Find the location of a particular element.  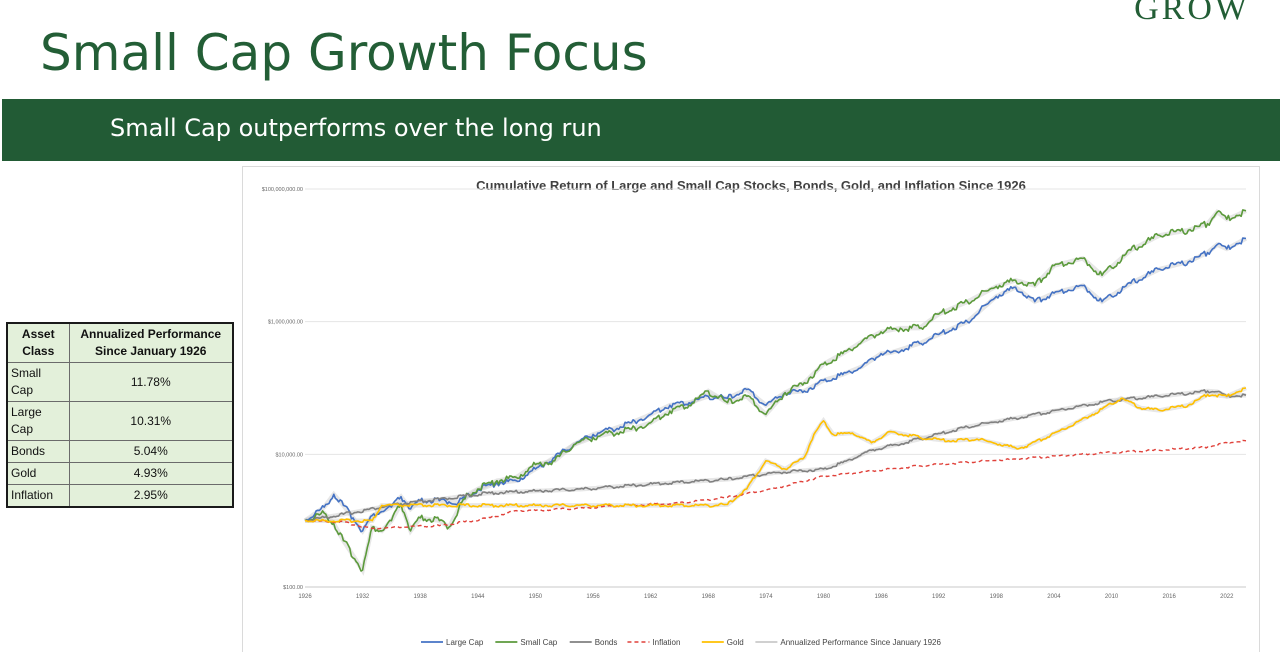

performance-cell: 5.04% is located at coordinates (151, 451).